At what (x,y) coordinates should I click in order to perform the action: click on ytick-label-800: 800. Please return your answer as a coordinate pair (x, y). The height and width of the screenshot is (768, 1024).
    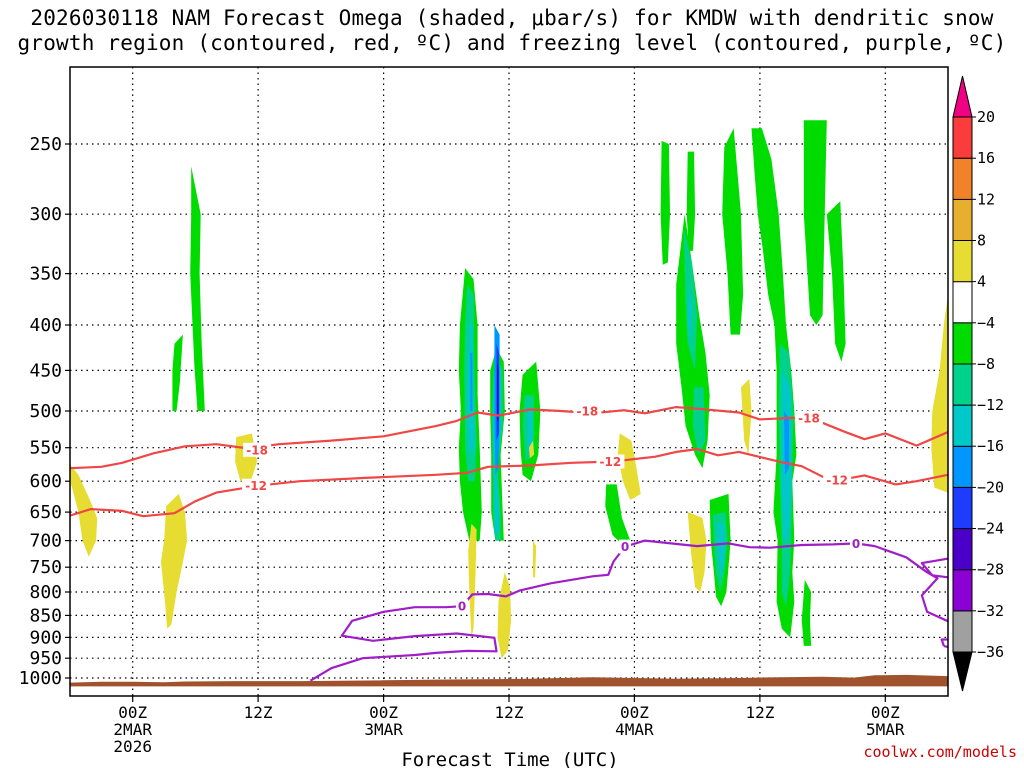
    Looking at the image, I should click on (45, 592).